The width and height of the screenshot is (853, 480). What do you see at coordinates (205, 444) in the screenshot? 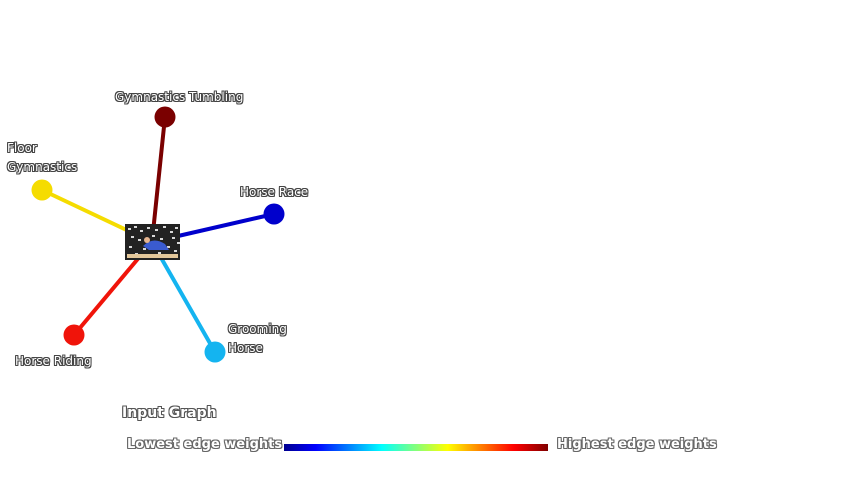
I see `legend-low-label: Lowest edge weights` at bounding box center [205, 444].